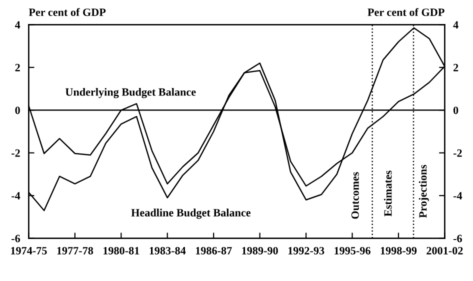 The height and width of the screenshot is (281, 473). Describe the element at coordinates (457, 238) in the screenshot. I see `y2-tick-label: -6` at that location.